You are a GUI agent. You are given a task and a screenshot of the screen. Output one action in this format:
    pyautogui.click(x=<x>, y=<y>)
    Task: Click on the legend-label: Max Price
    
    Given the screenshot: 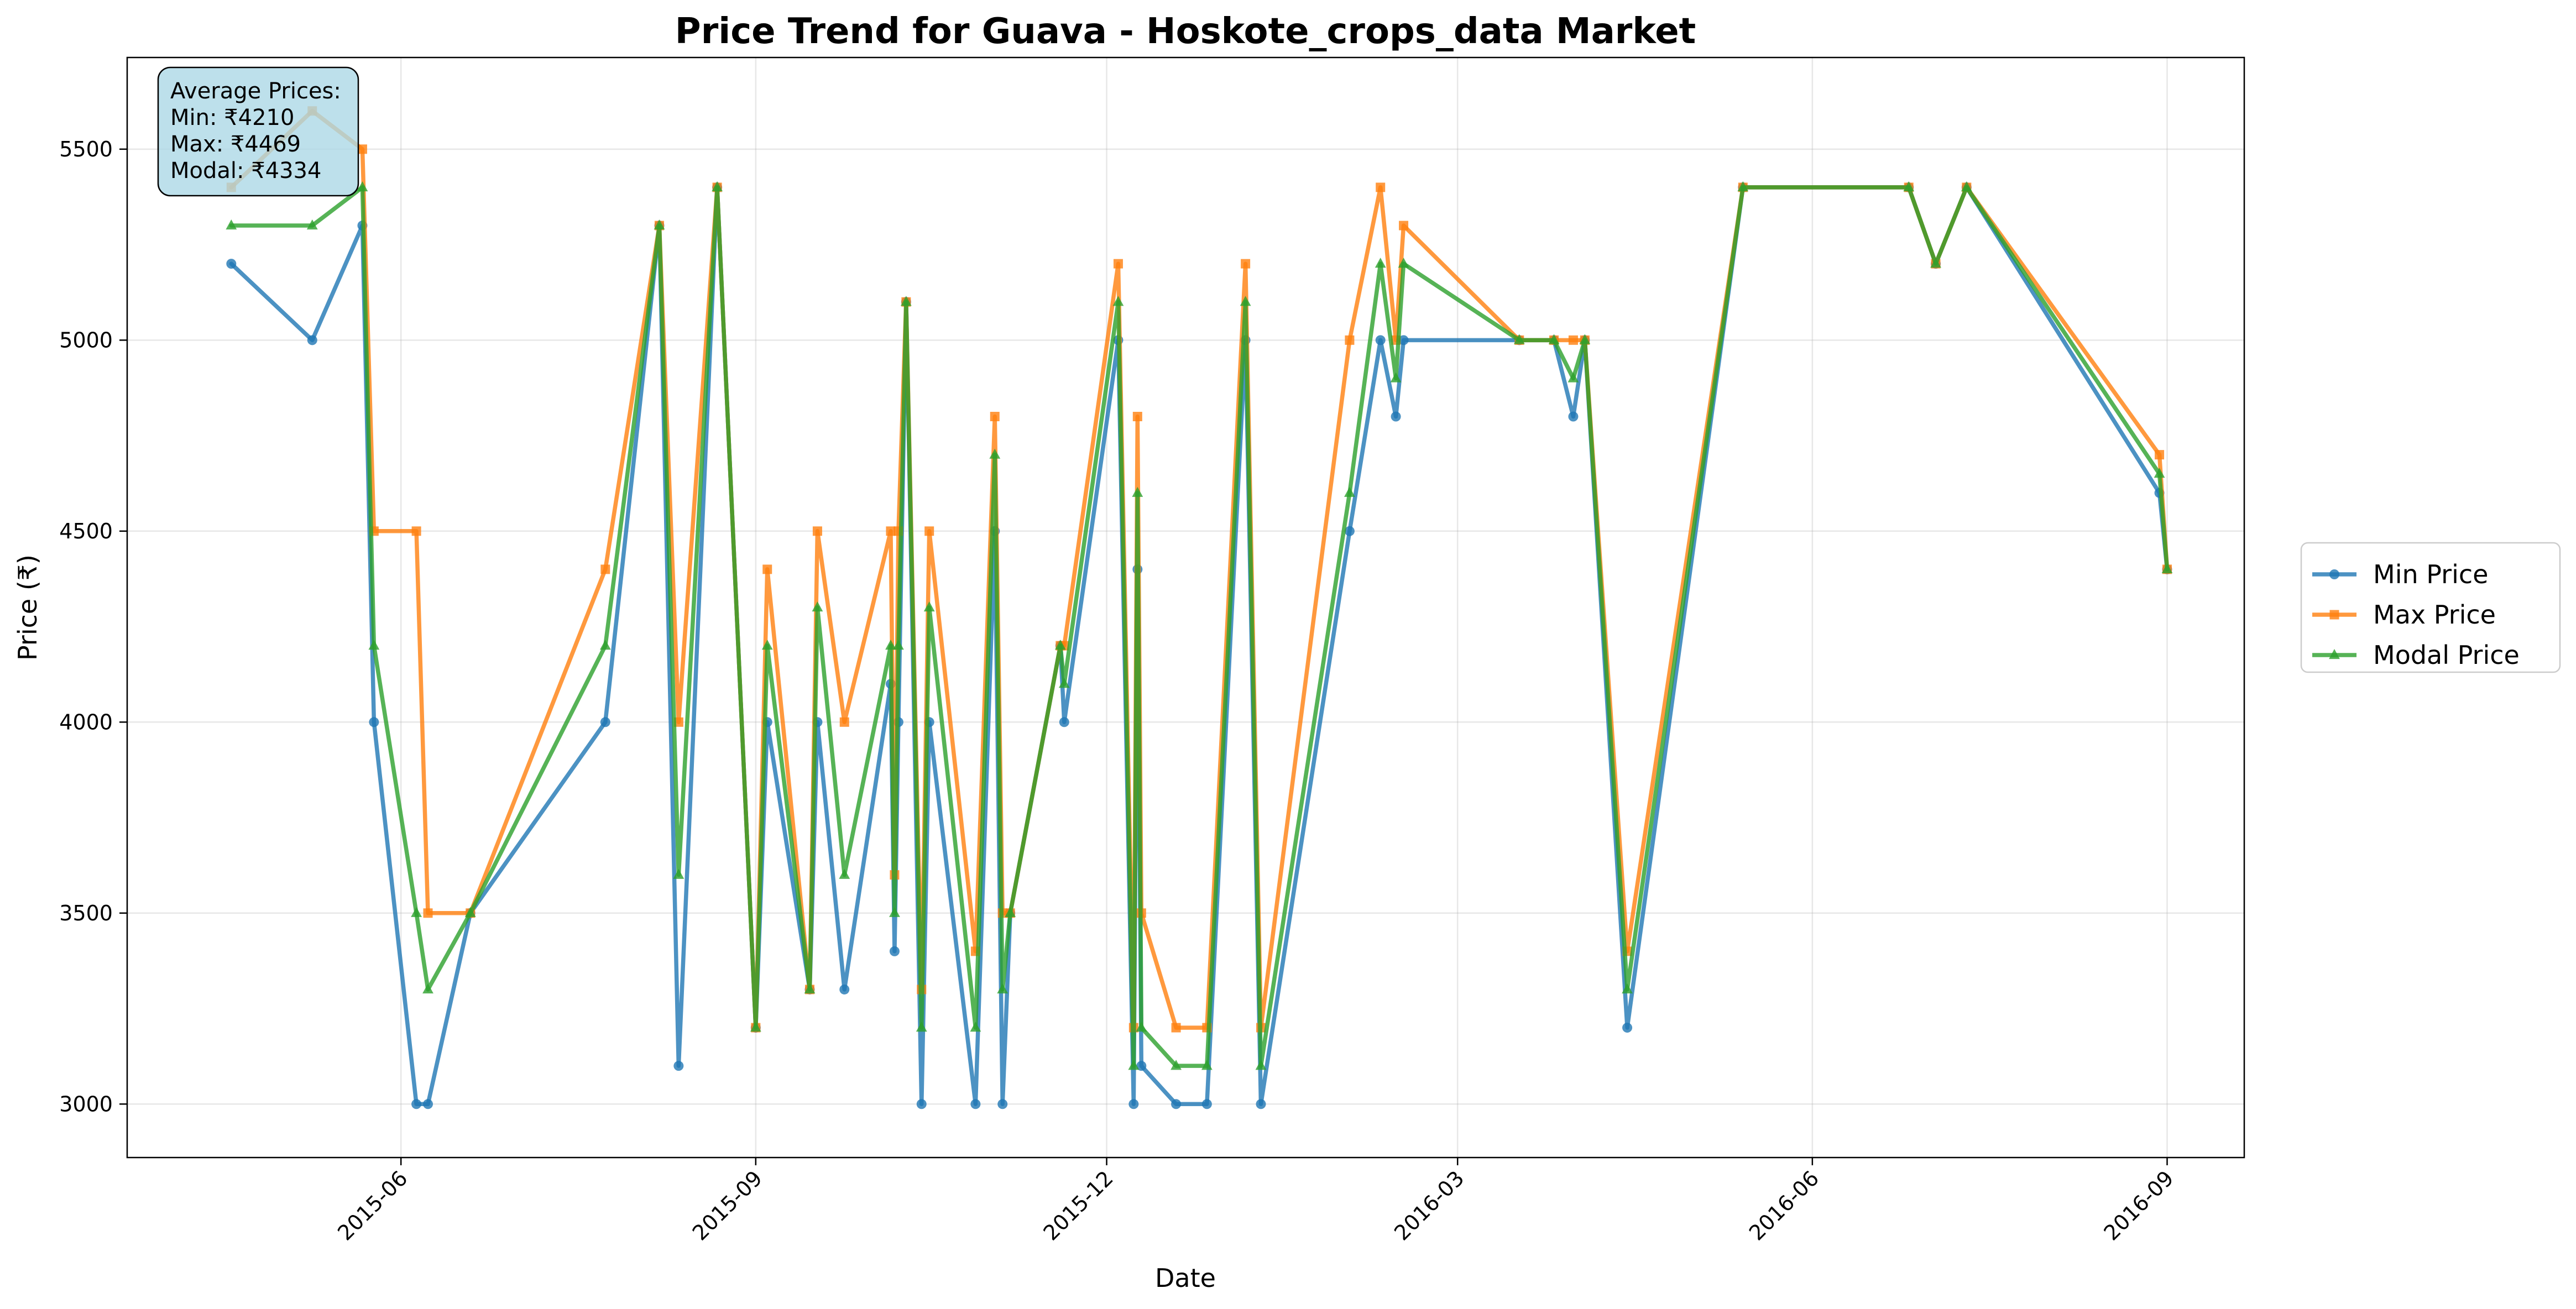 What is the action you would take?
    pyautogui.click(x=2434, y=615)
    